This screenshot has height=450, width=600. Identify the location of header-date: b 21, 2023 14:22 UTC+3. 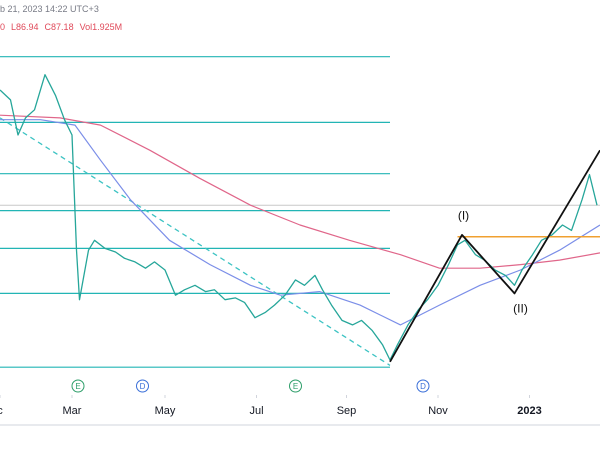
(49, 9).